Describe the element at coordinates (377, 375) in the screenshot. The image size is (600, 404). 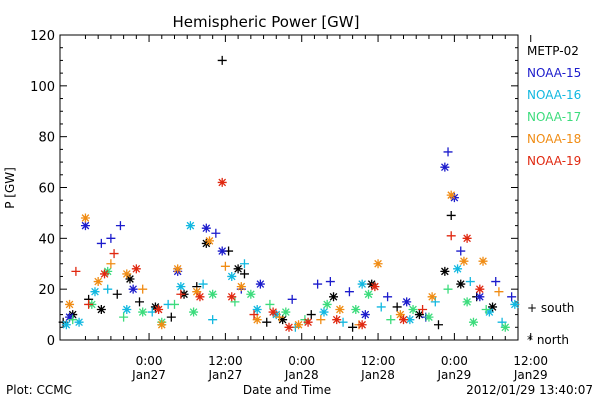
I see `x-tick-date-label: Jan28` at that location.